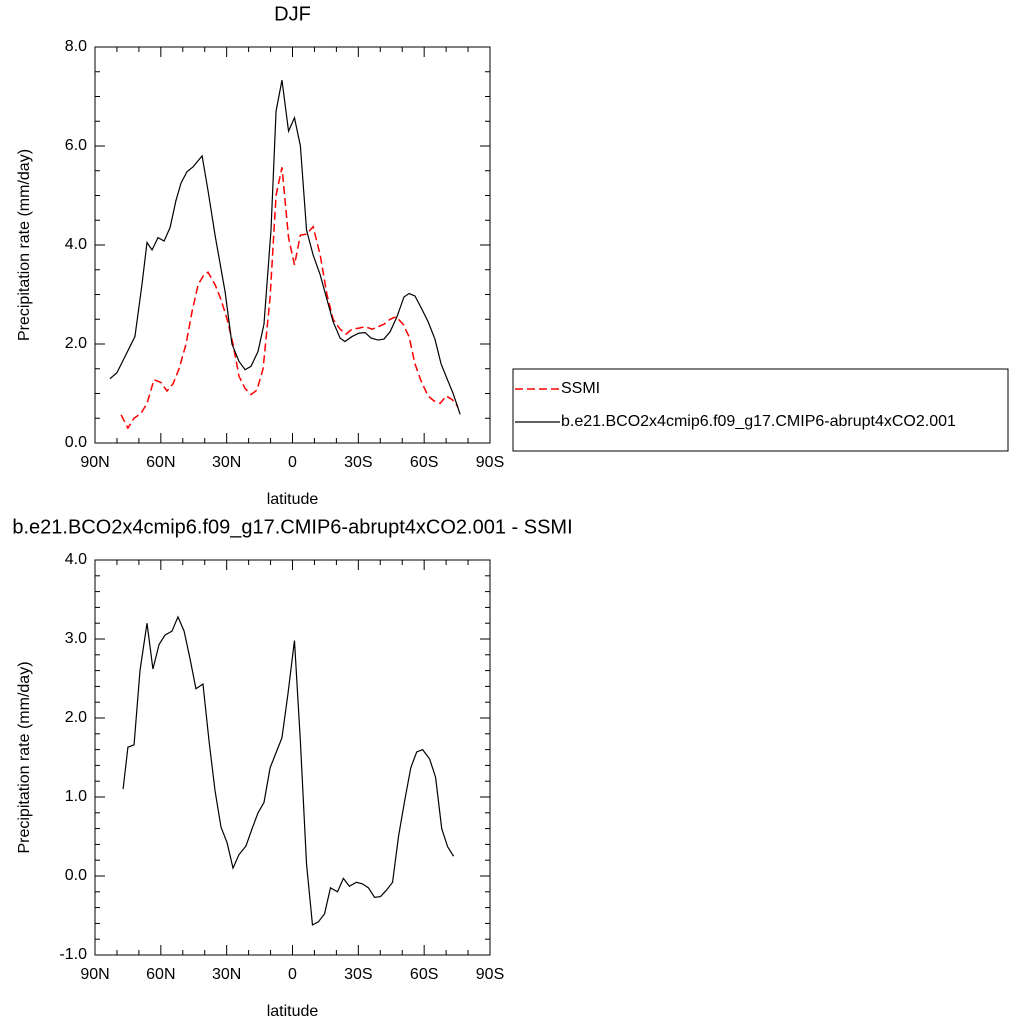 Image resolution: width=1024 pixels, height=1024 pixels. I want to click on y-tick-label: 8.0, so click(76, 46).